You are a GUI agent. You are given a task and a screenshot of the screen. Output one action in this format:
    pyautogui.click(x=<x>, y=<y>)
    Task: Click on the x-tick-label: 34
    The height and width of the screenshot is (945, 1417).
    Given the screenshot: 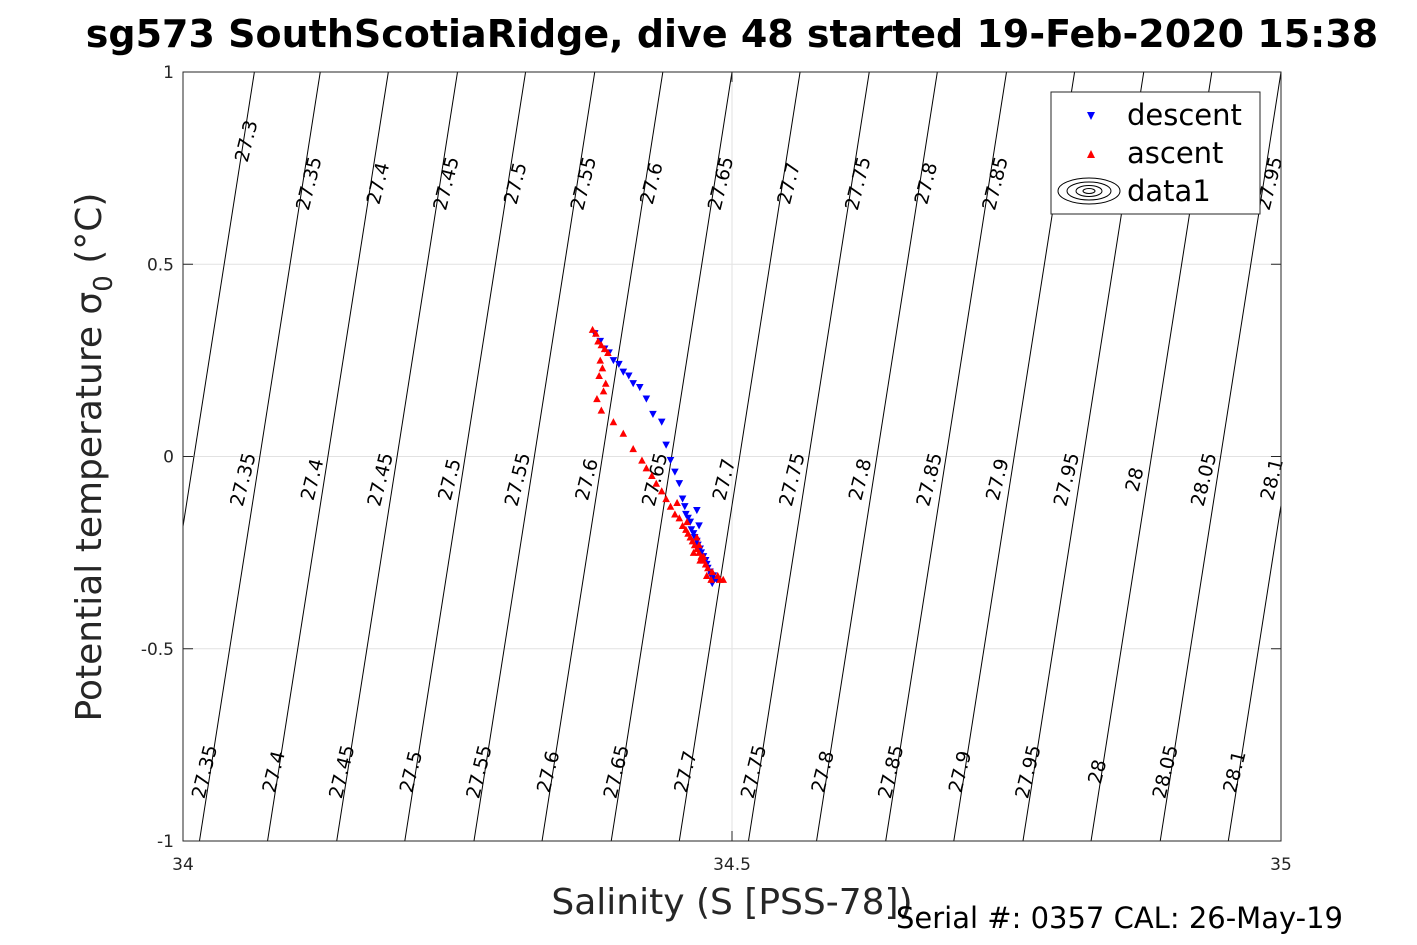 What is the action you would take?
    pyautogui.click(x=183, y=865)
    